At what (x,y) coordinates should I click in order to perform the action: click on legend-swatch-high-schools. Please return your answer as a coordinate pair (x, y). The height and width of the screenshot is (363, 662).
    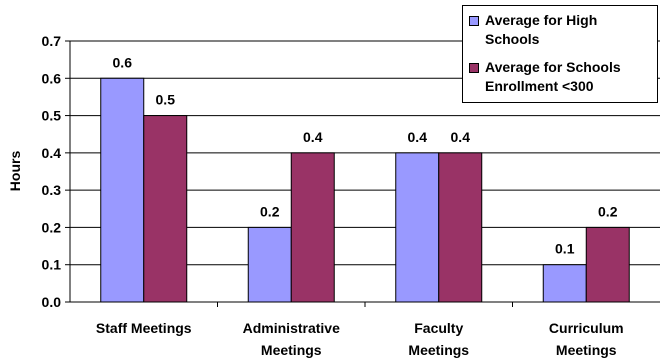
    Looking at the image, I should click on (474, 21).